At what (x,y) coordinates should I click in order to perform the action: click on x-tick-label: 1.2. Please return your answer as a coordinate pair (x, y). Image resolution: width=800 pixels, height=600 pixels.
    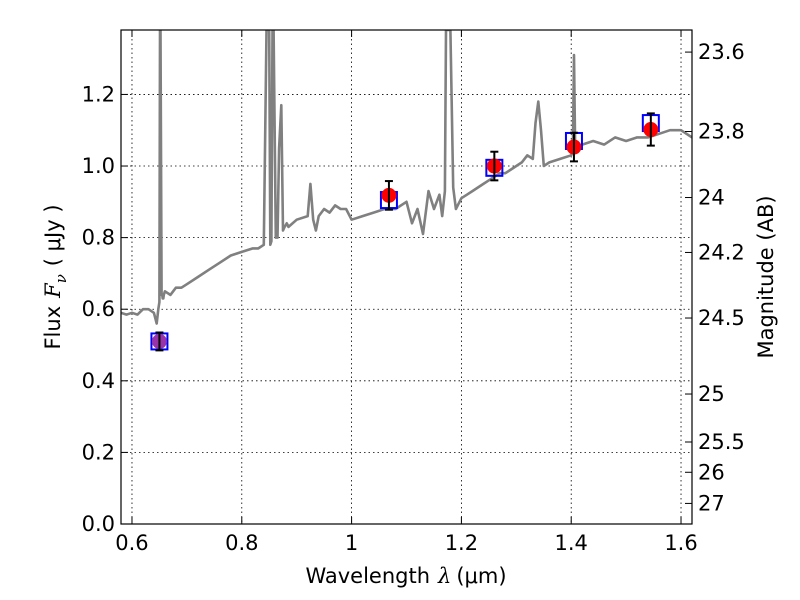
    Looking at the image, I should click on (461, 543).